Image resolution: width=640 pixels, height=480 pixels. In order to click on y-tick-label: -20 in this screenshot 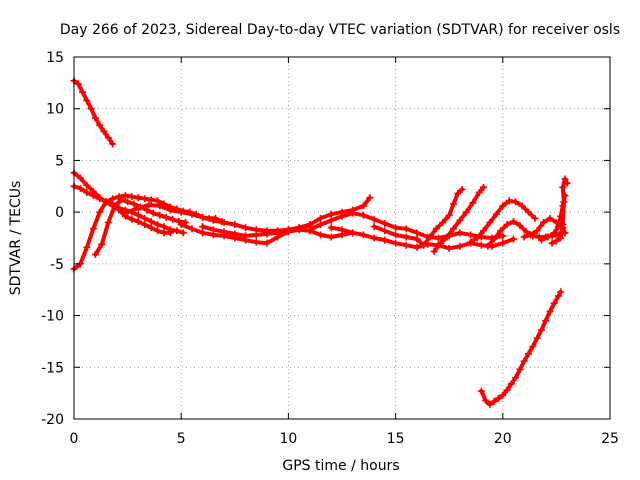, I will do `click(52, 420)`.